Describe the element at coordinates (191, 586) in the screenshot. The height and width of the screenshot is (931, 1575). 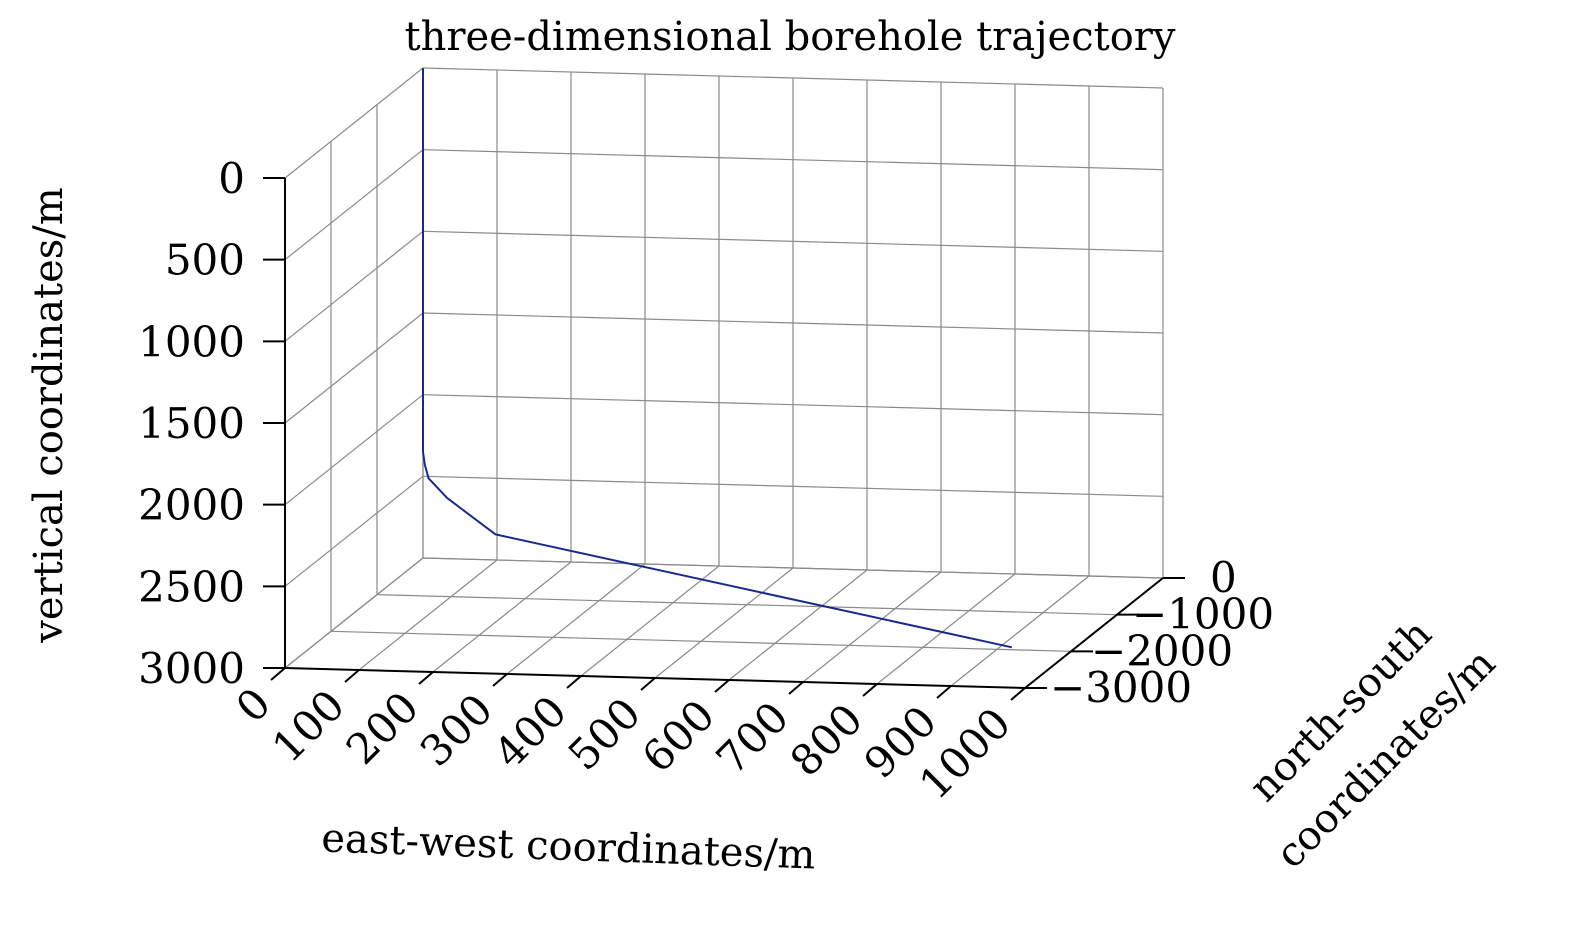
I see `z-tick-label: 2500` at that location.